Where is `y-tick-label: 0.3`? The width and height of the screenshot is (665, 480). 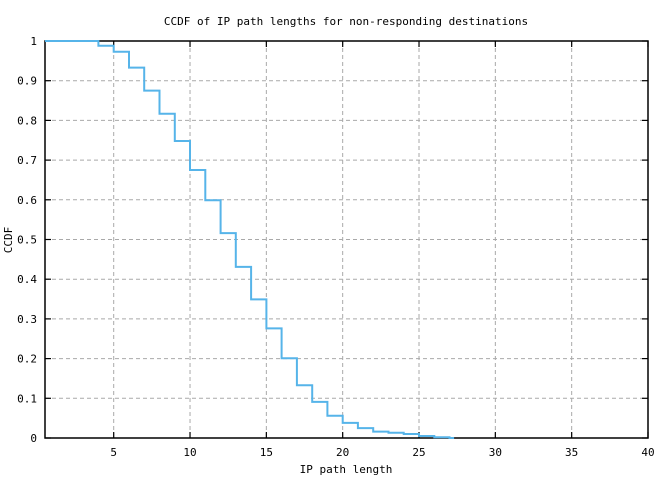
y-tick-label: 0.3 is located at coordinates (27, 319).